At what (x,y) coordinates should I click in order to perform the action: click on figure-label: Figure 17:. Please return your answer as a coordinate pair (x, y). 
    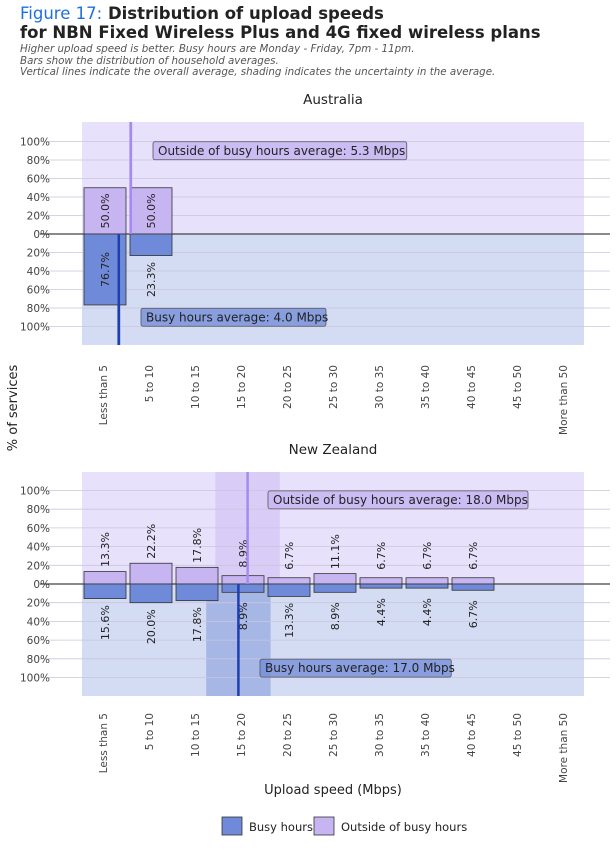
    Looking at the image, I should click on (61, 13).